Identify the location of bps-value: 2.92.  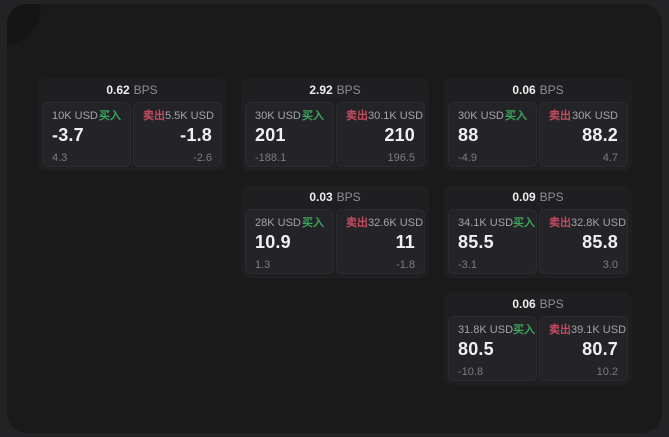
(321, 90).